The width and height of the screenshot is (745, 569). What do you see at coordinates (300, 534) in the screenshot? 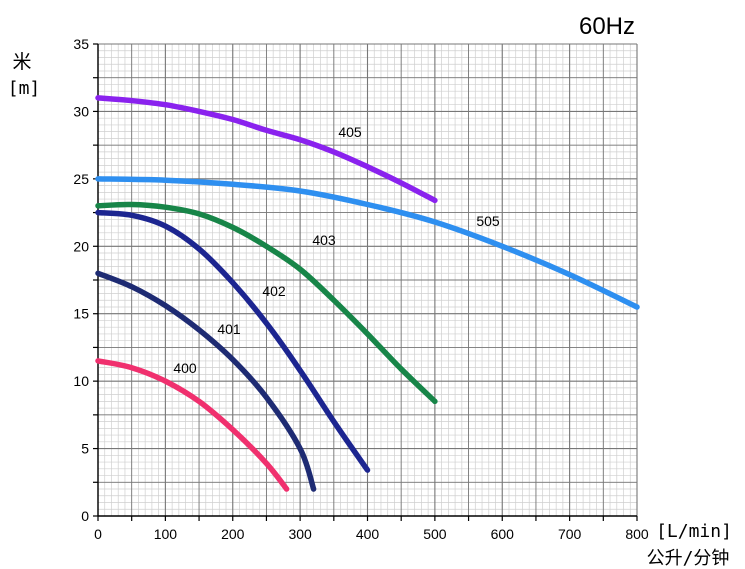
I see `x-tick-label: 300` at bounding box center [300, 534].